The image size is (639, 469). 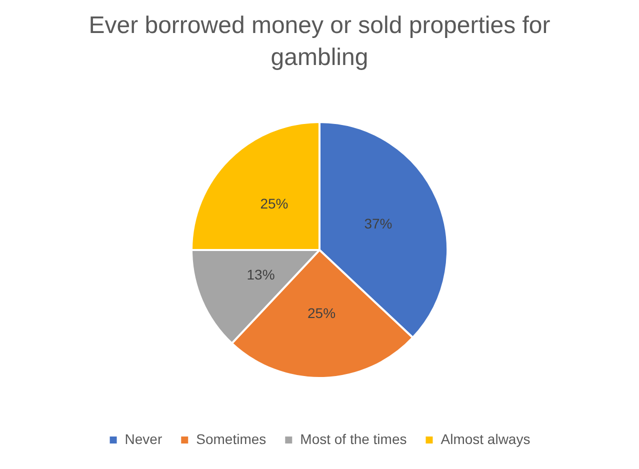 I want to click on legend-label: Most of the times, so click(x=353, y=438).